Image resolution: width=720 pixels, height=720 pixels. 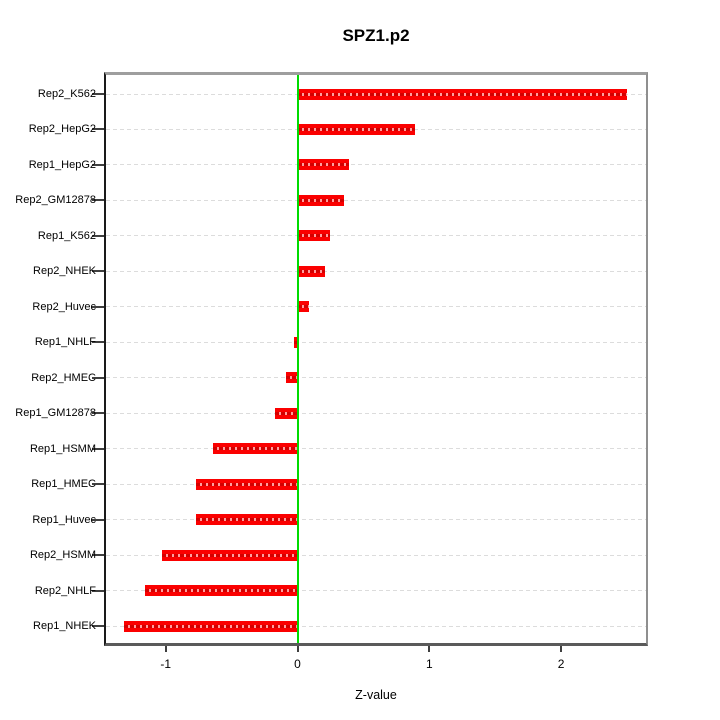 What do you see at coordinates (63, 377) in the screenshot?
I see `y-label-Rep2_HMEC: Rep2_HMEC` at bounding box center [63, 377].